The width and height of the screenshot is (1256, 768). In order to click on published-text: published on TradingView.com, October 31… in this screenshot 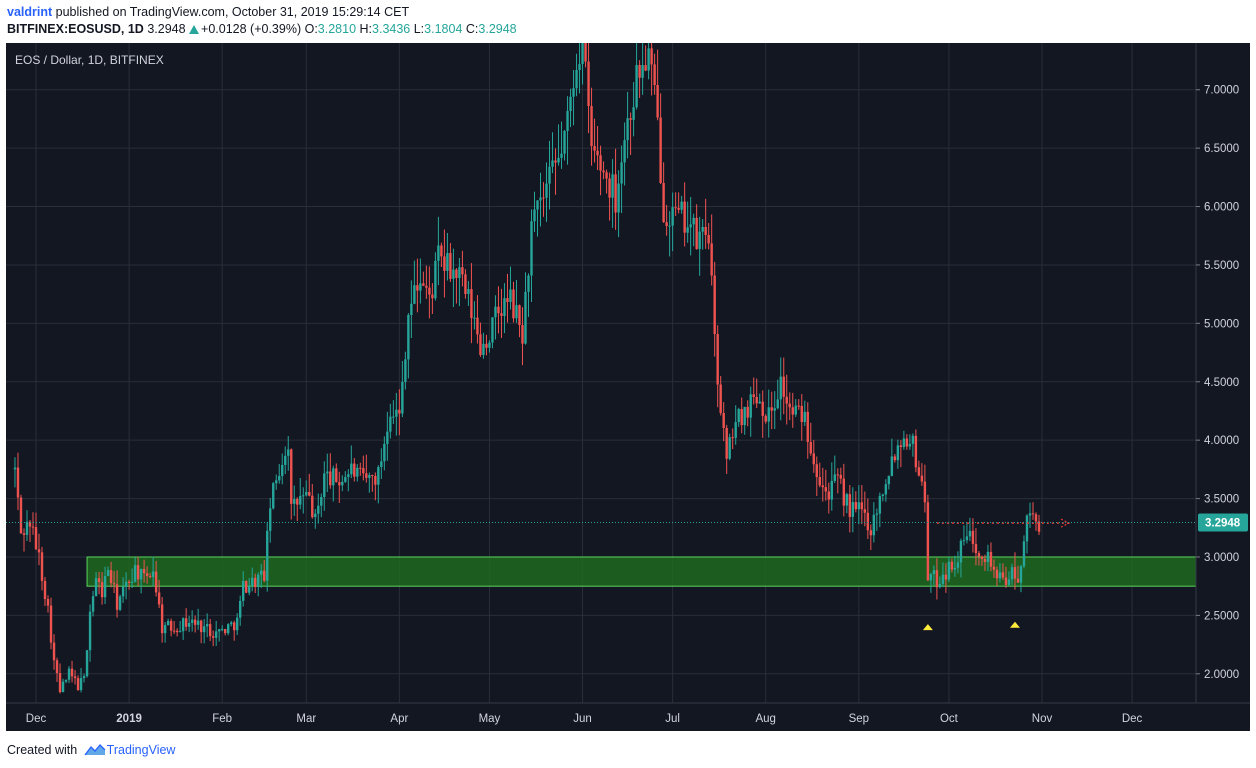, I will do `click(232, 12)`.